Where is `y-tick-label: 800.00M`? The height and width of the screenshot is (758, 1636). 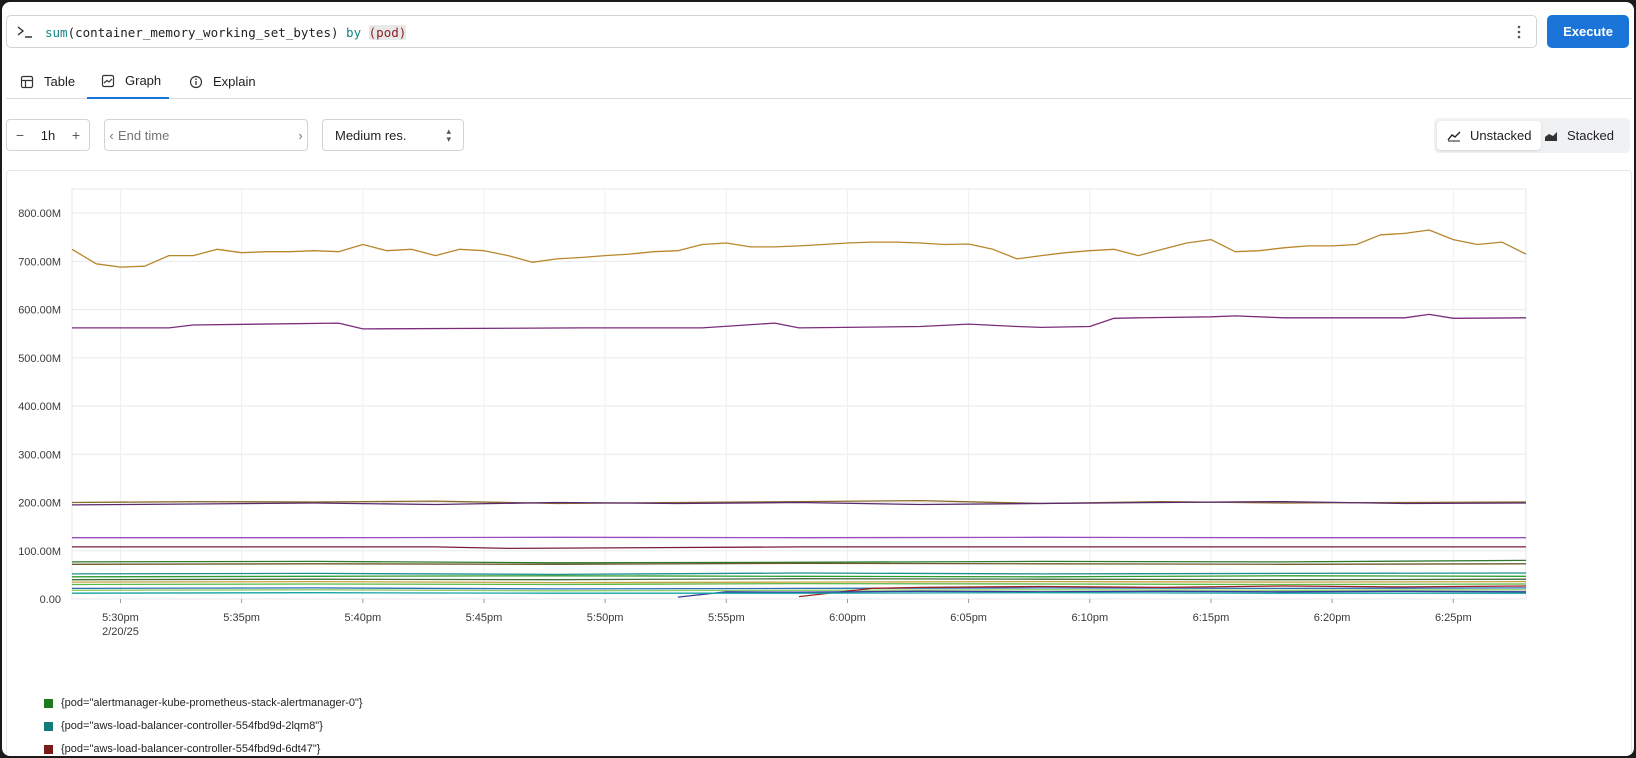 y-tick-label: 800.00M is located at coordinates (39, 214).